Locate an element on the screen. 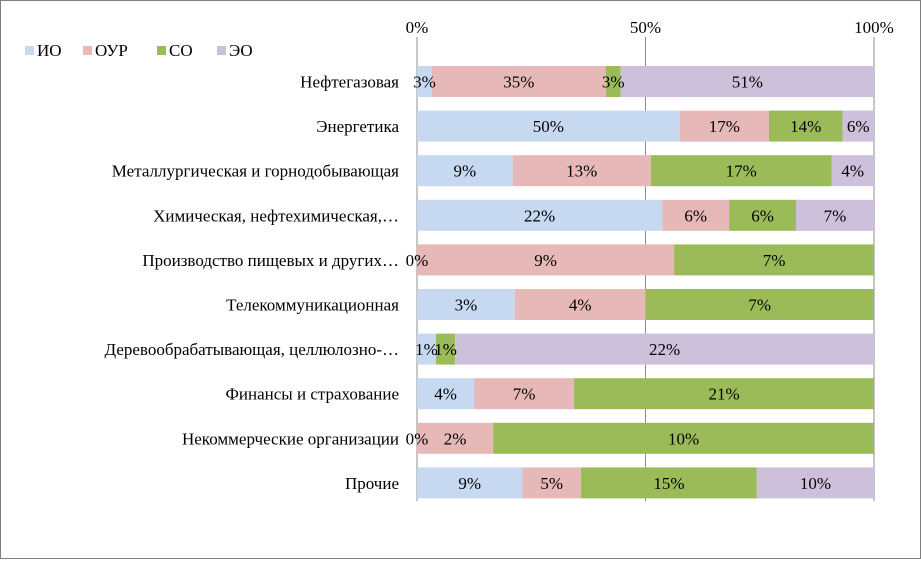  x-axis-ticks: 0% 50% 100% is located at coordinates (650, 27).